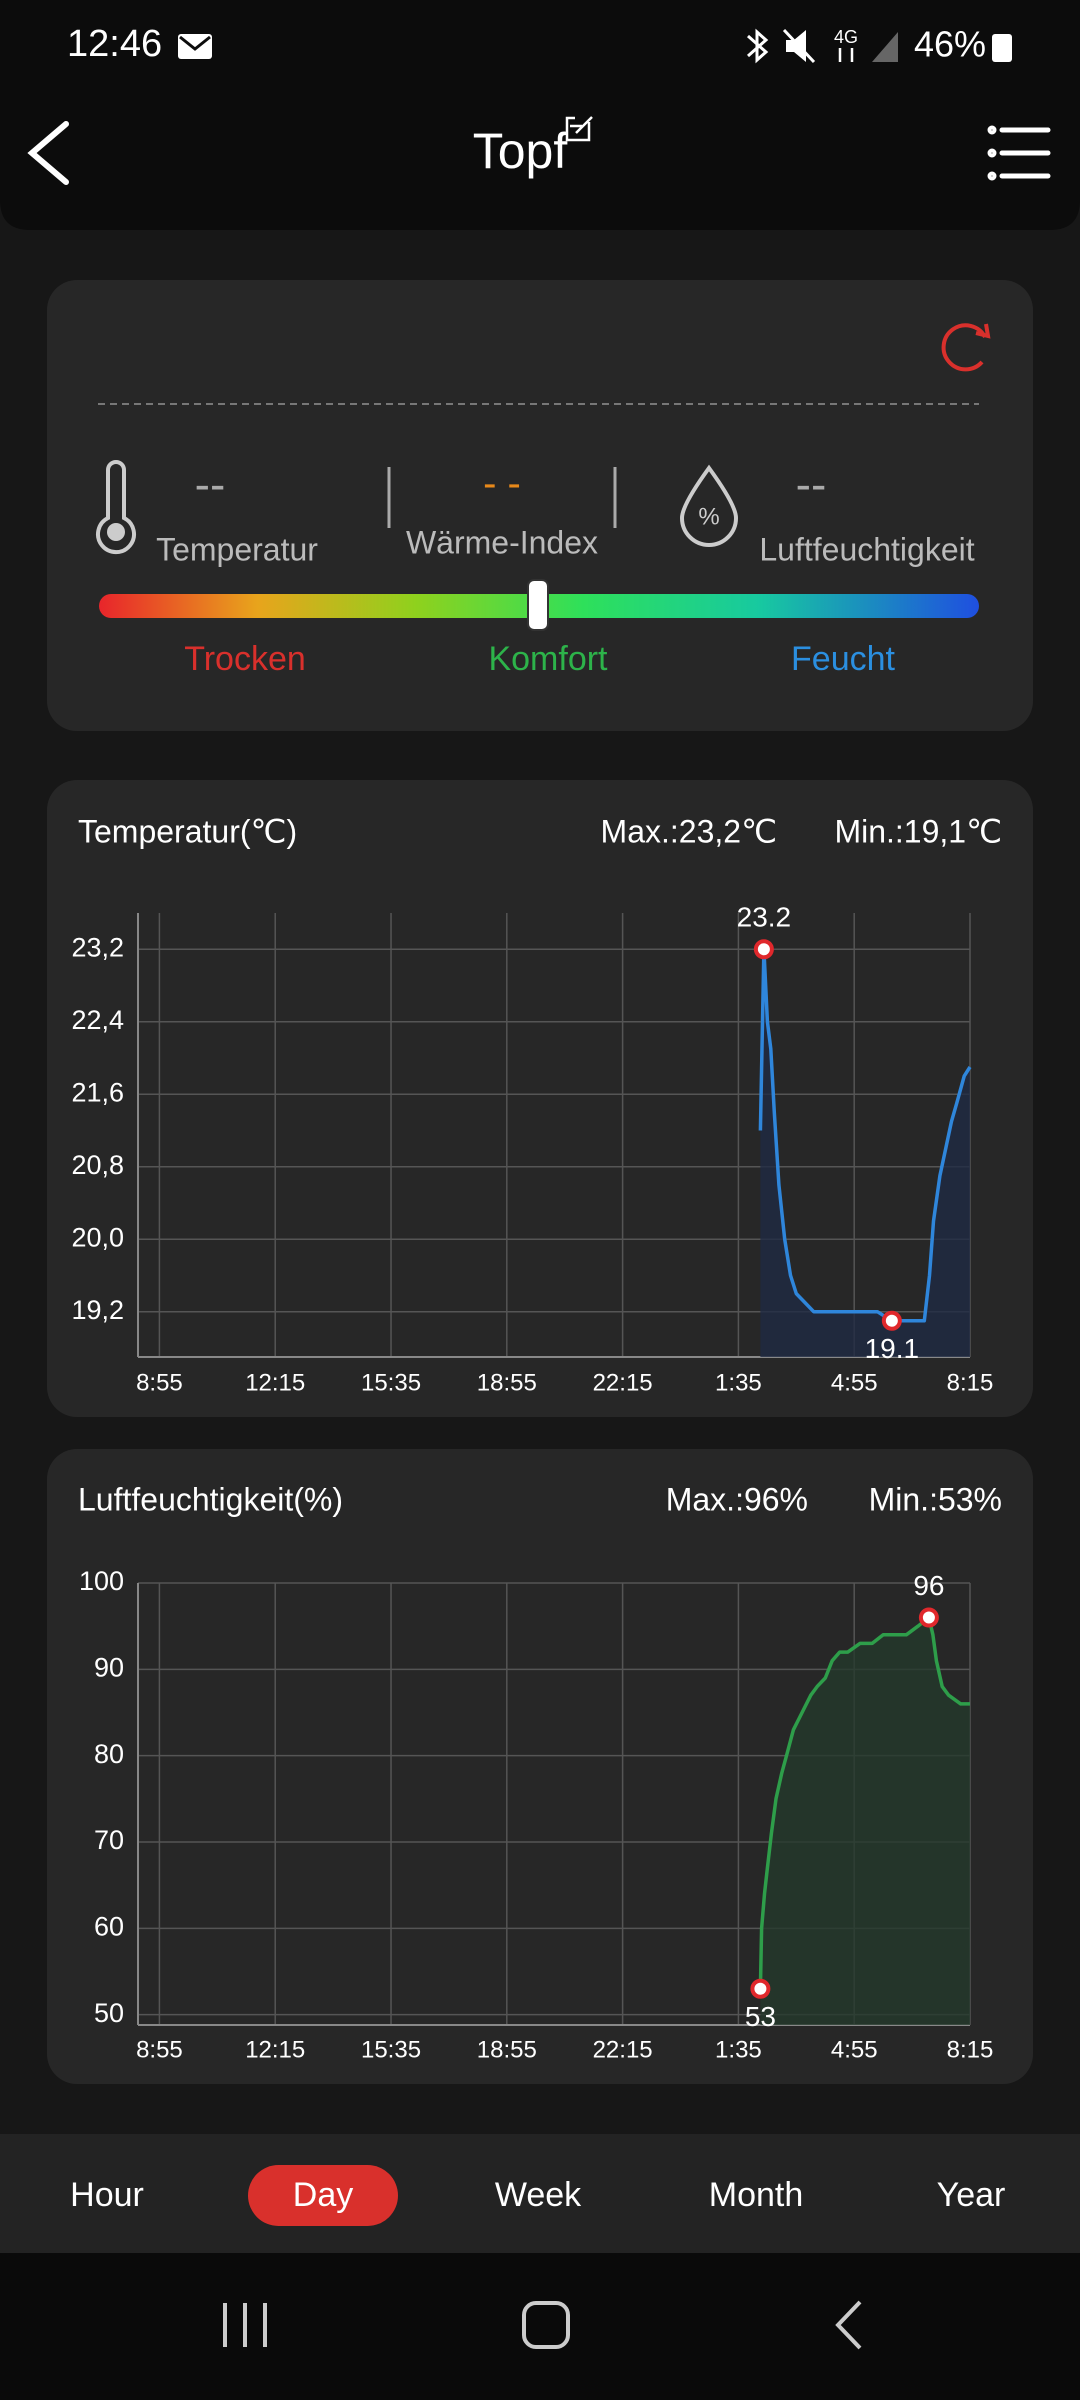 The height and width of the screenshot is (2400, 1080). Describe the element at coordinates (548, 659) in the screenshot. I see `scale-comfort: Komfort` at that location.